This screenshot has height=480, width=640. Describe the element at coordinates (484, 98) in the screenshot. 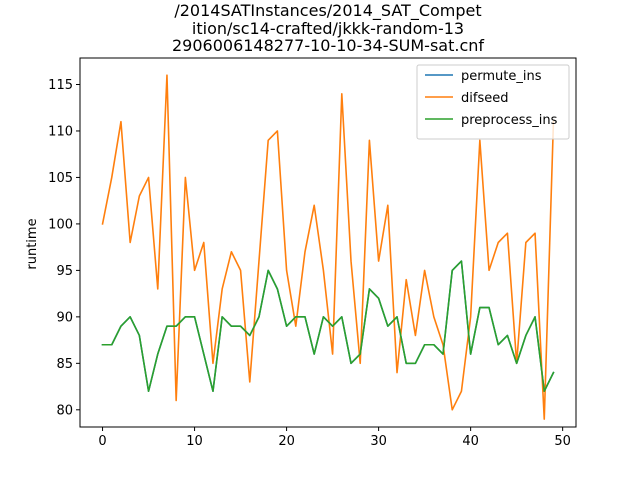

I see `legend-label-difseed: difseed` at that location.